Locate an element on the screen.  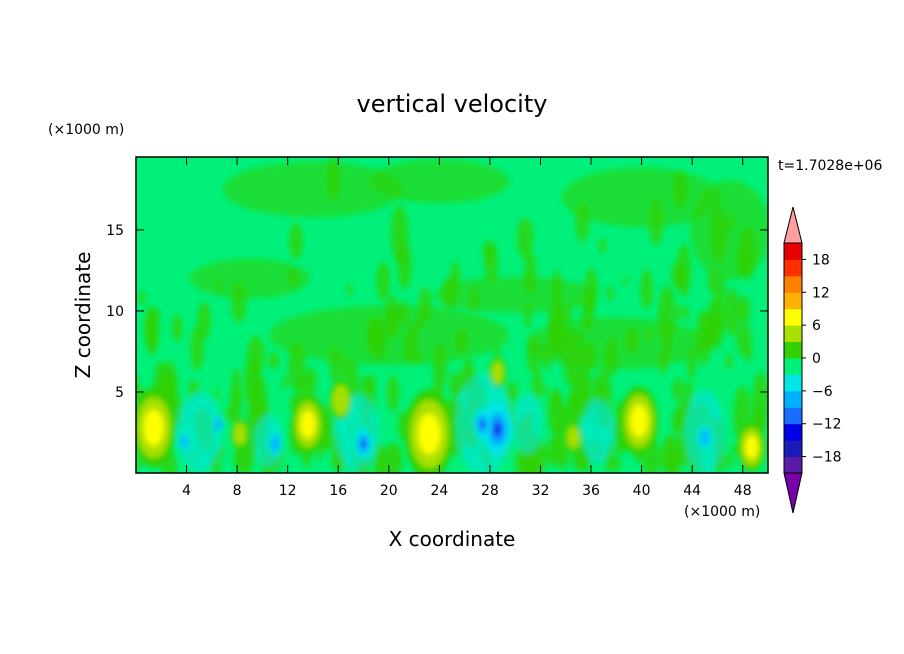
colorbar-low-cap is located at coordinates (793, 493).